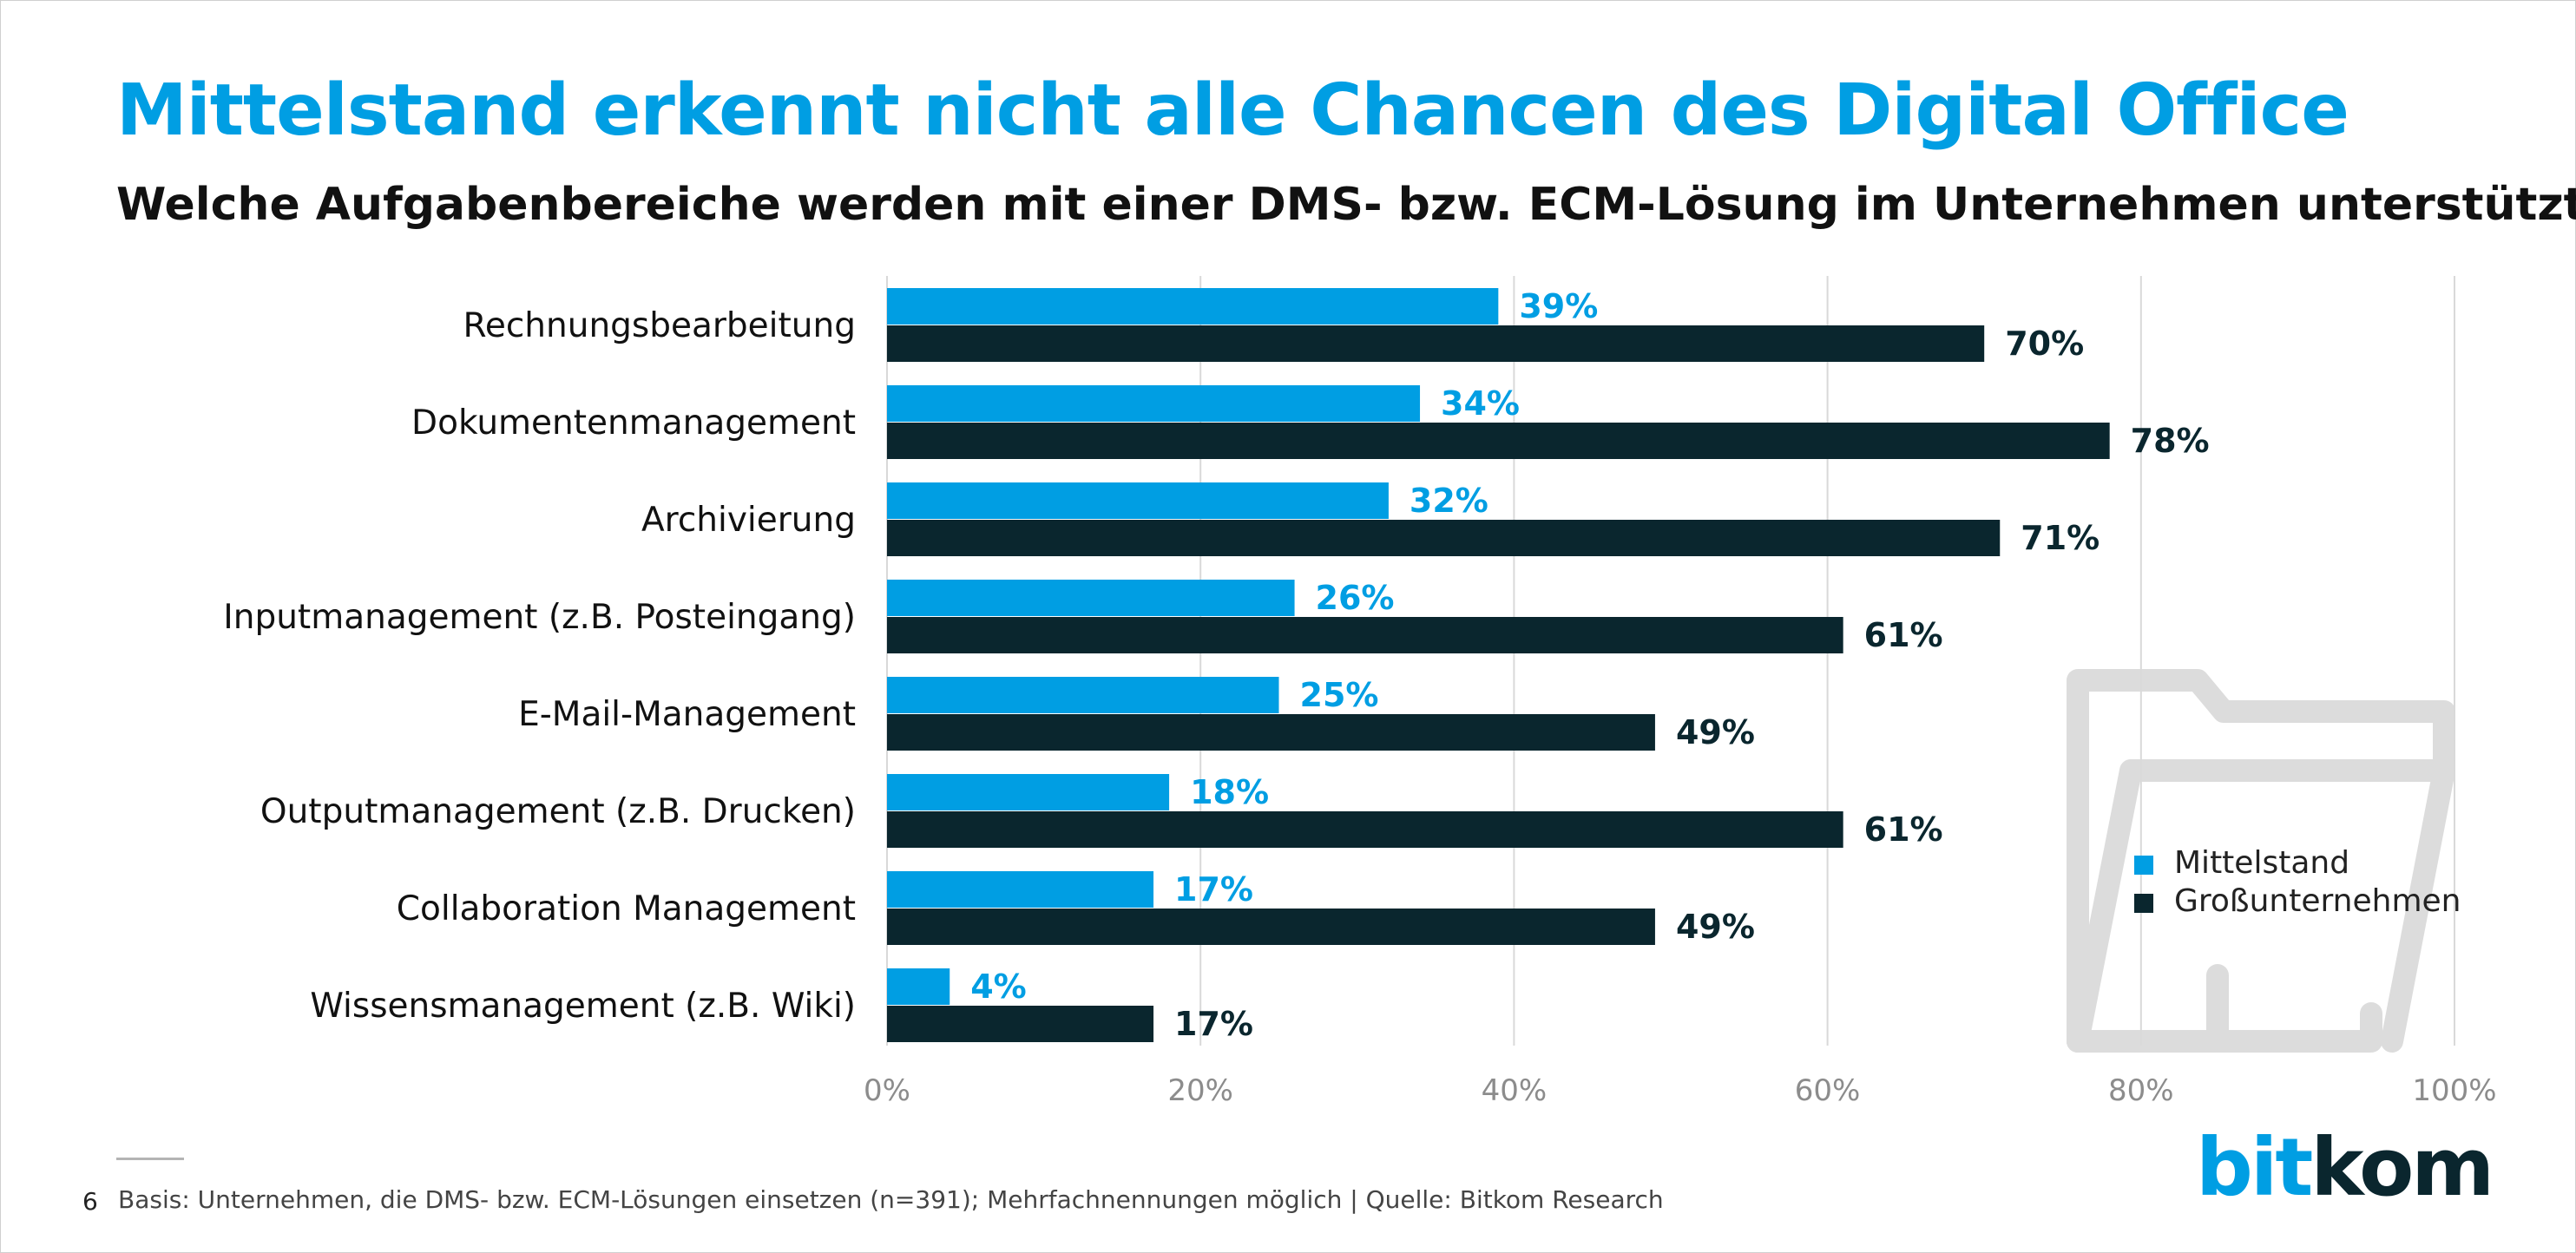 Image resolution: width=2576 pixels, height=1253 pixels. What do you see at coordinates (2255, 1167) in the screenshot?
I see `logo-part-bit: bit` at bounding box center [2255, 1167].